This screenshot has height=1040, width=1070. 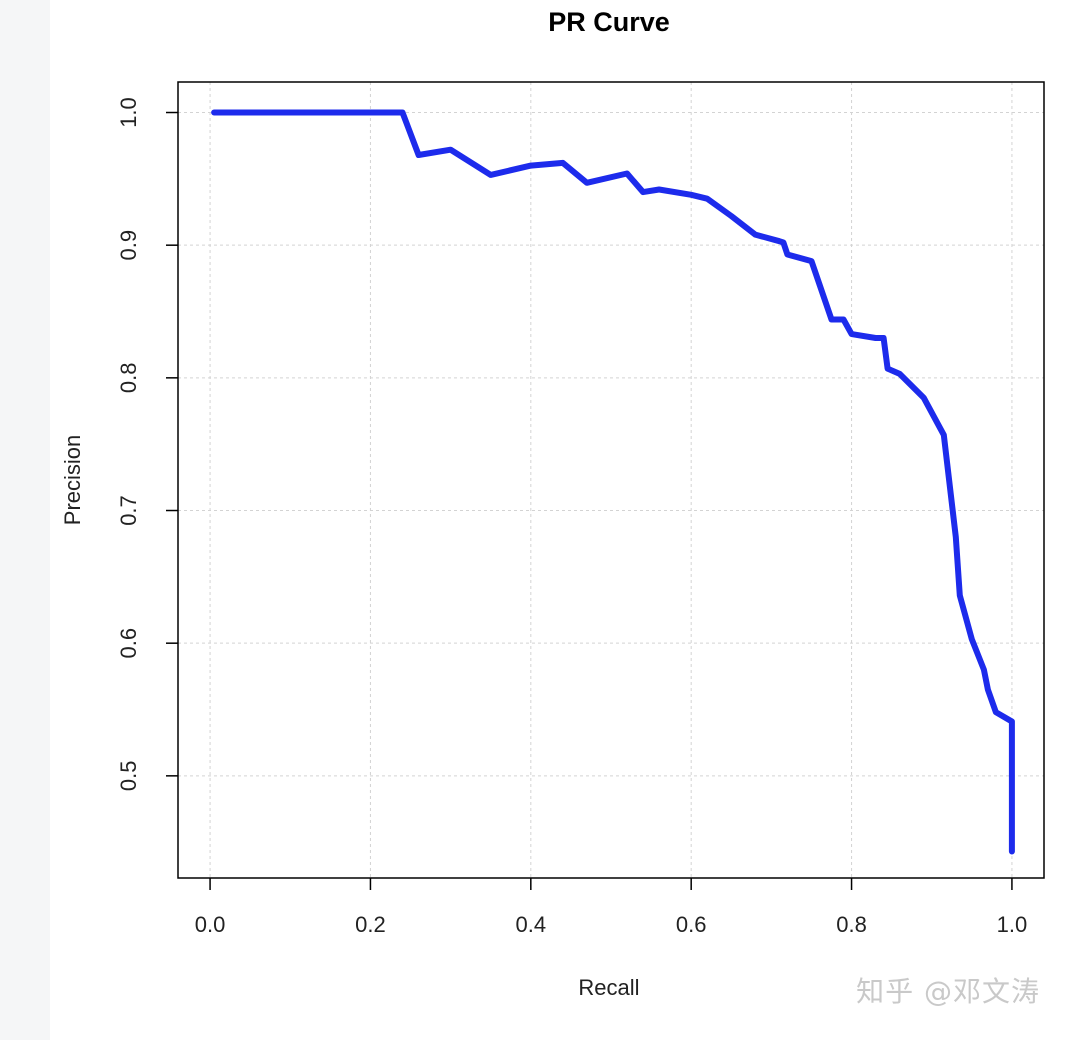 I want to click on watermark: 知乎 @邓文涛, so click(x=948, y=991).